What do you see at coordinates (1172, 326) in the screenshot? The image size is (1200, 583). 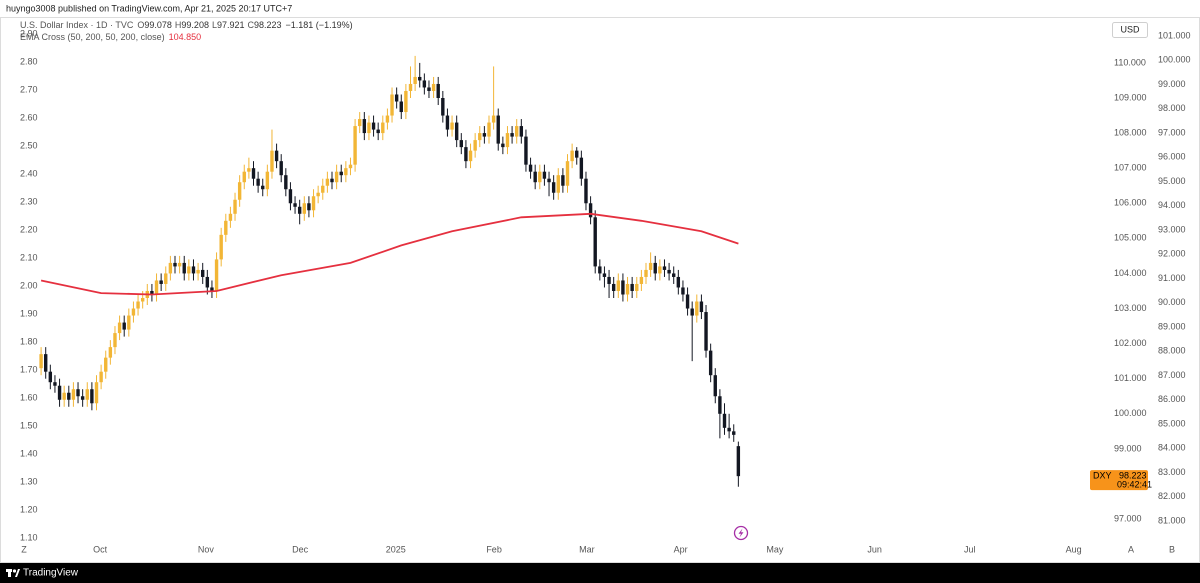 I see `outer-tick-label: 89.000` at bounding box center [1172, 326].